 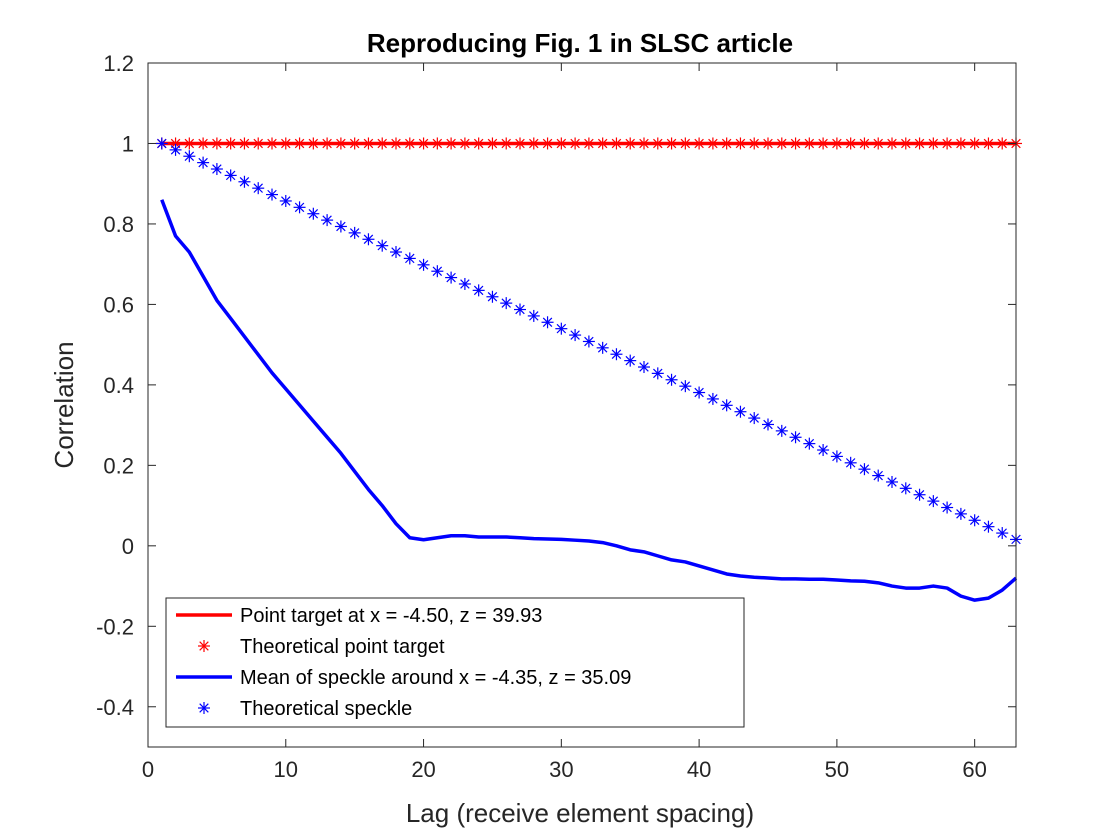 I want to click on y-tick-label: 0.6, so click(x=118, y=304).